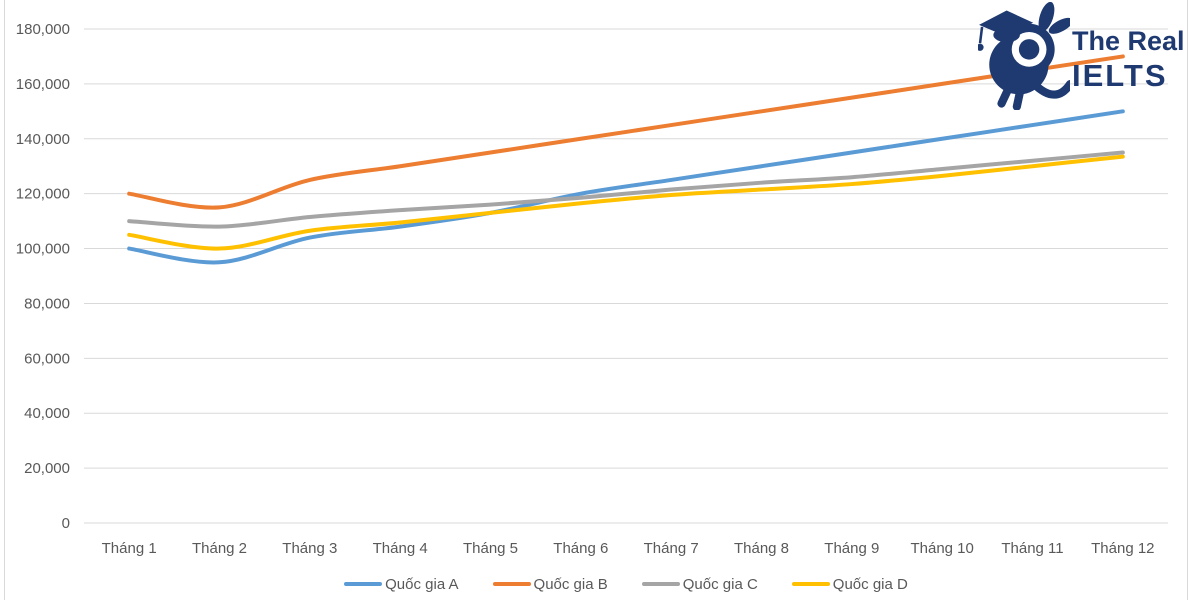 The image size is (1200, 600). I want to click on x-tick-label: Tháng 5, so click(490, 548).